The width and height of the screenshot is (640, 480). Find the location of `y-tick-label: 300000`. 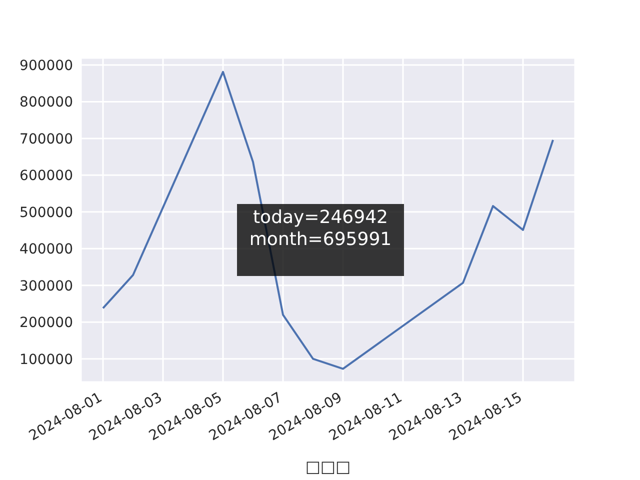

y-tick-label: 300000 is located at coordinates (46, 286).